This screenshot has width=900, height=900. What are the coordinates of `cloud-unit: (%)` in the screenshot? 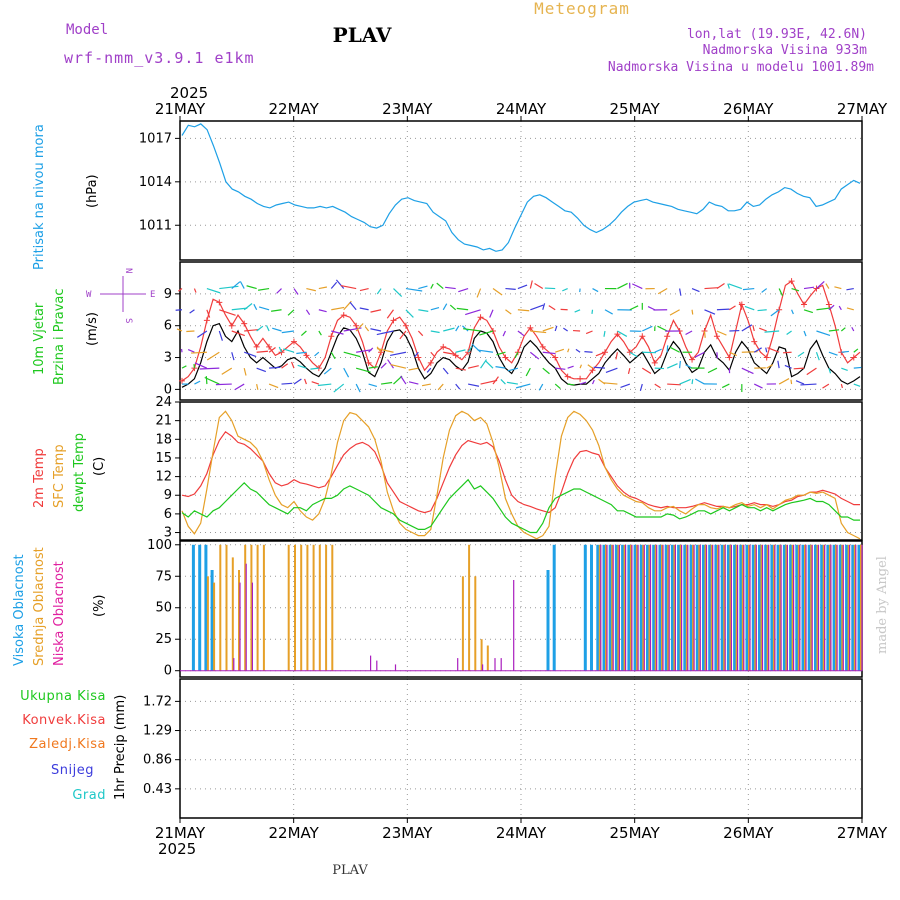 It's located at (99, 606).